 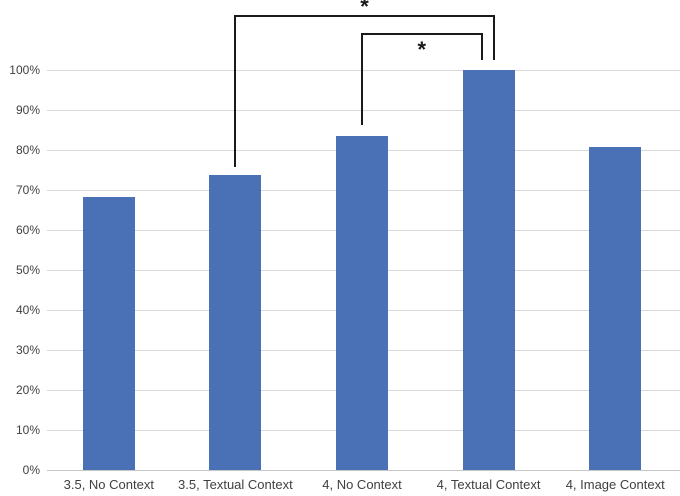 What do you see at coordinates (27, 390) in the screenshot?
I see `y-tick-label: 20%` at bounding box center [27, 390].